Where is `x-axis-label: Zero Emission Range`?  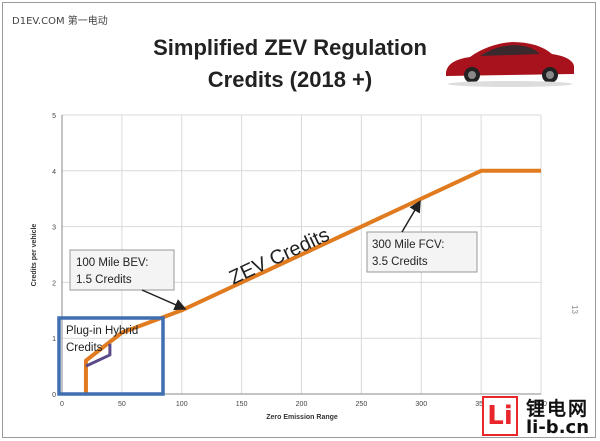 x-axis-label: Zero Emission Range is located at coordinates (302, 417).